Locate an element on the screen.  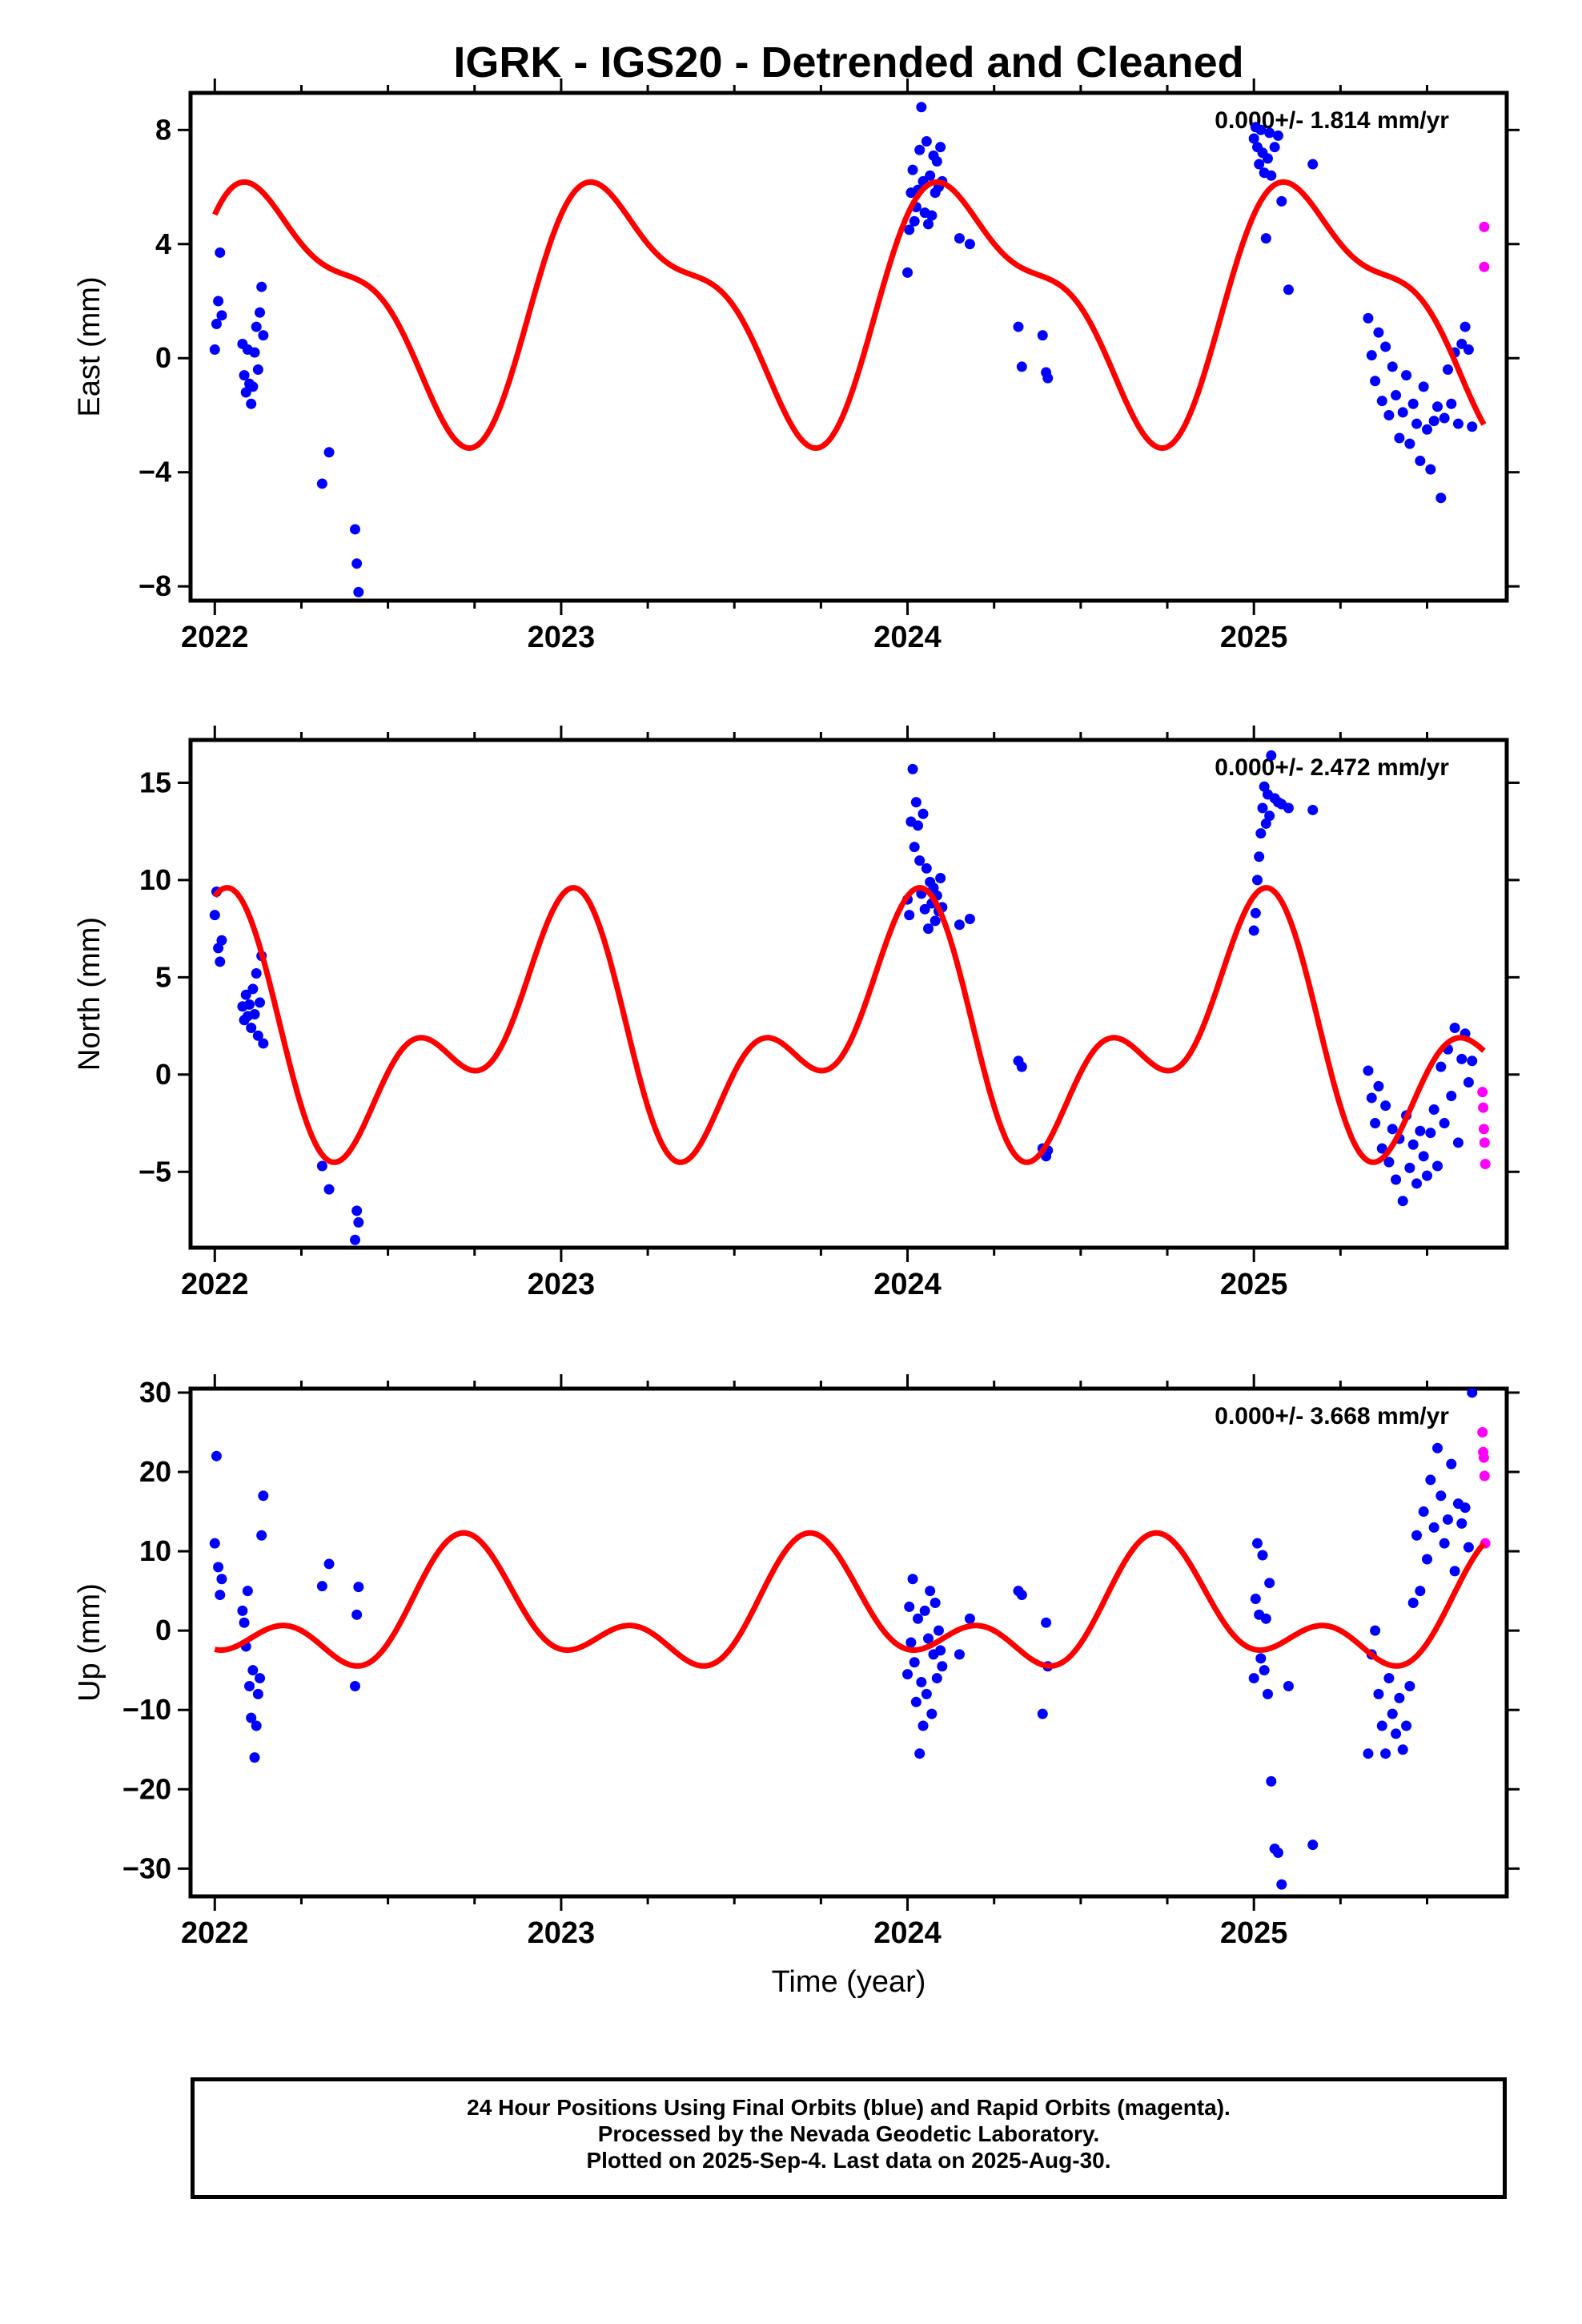
north-ytick-label: 10 is located at coordinates (155, 880).